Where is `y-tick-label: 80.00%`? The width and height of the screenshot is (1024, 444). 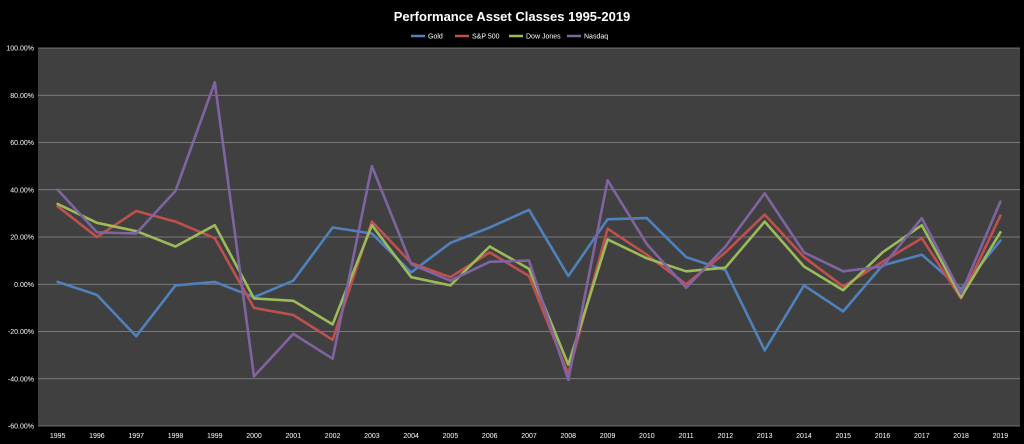
y-tick-label: 80.00% is located at coordinates (22, 96).